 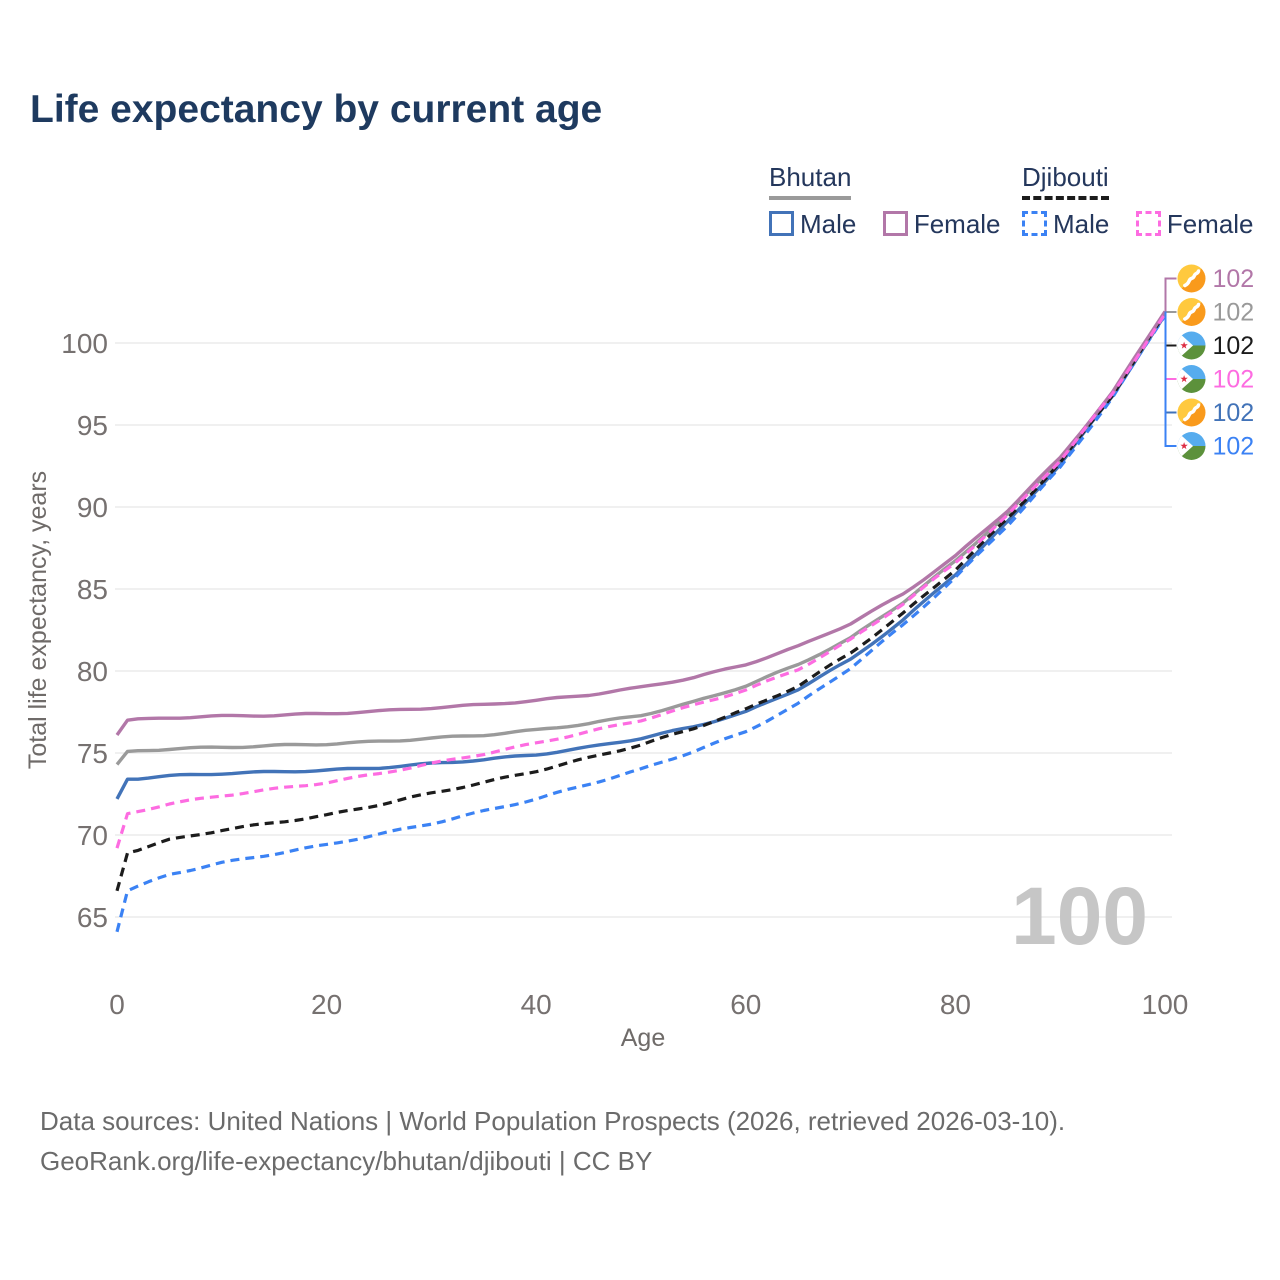 What do you see at coordinates (92, 835) in the screenshot?
I see `y-tick-label: 70` at bounding box center [92, 835].